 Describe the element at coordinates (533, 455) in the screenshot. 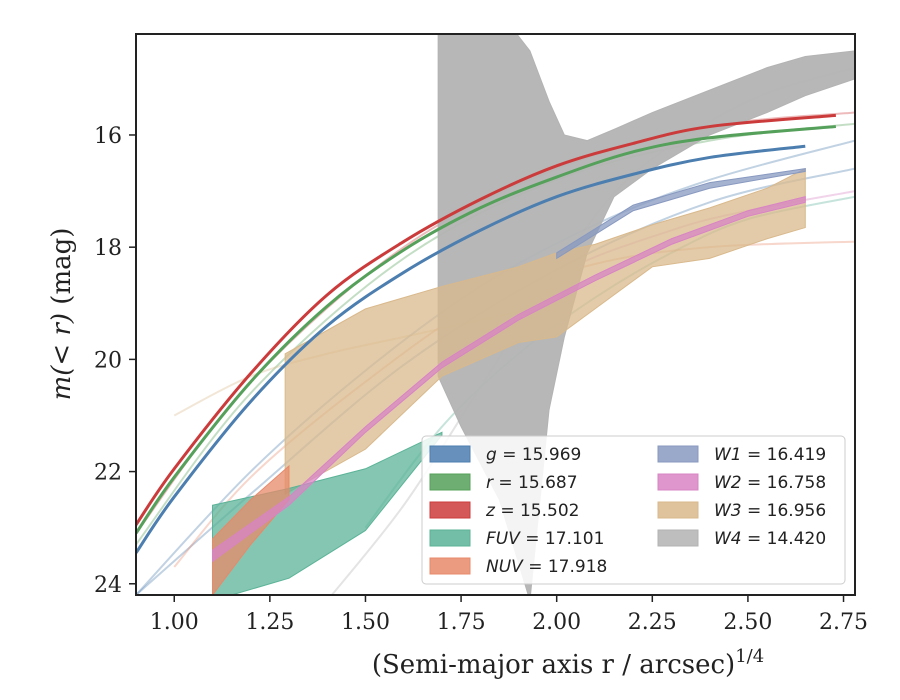

I see `legend-label-g: g = 15.969` at that location.